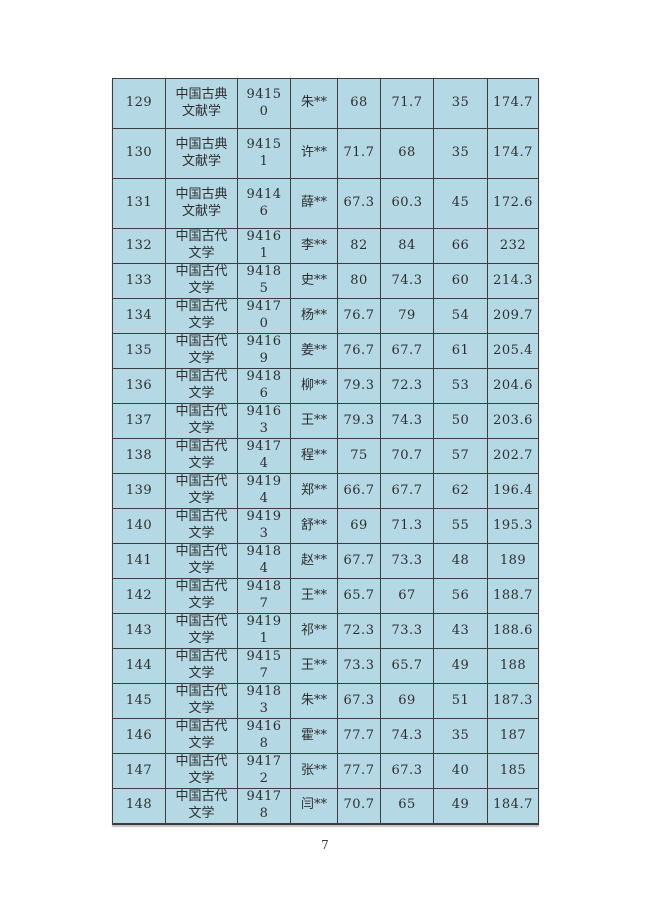 The image size is (650, 919). I want to click on cell-total: 172.6, so click(513, 203).